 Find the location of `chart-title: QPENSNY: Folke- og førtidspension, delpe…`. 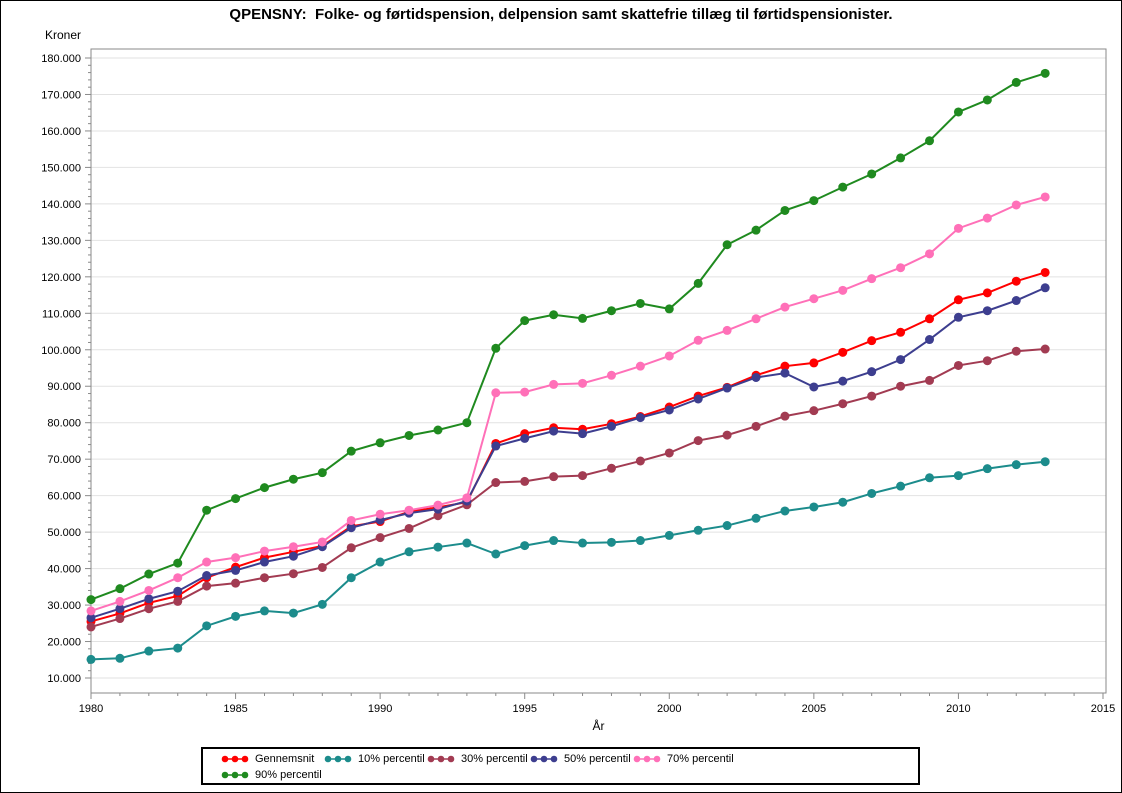

chart-title: QPENSNY: Folke- og førtidspension, delpe… is located at coordinates (561, 14).